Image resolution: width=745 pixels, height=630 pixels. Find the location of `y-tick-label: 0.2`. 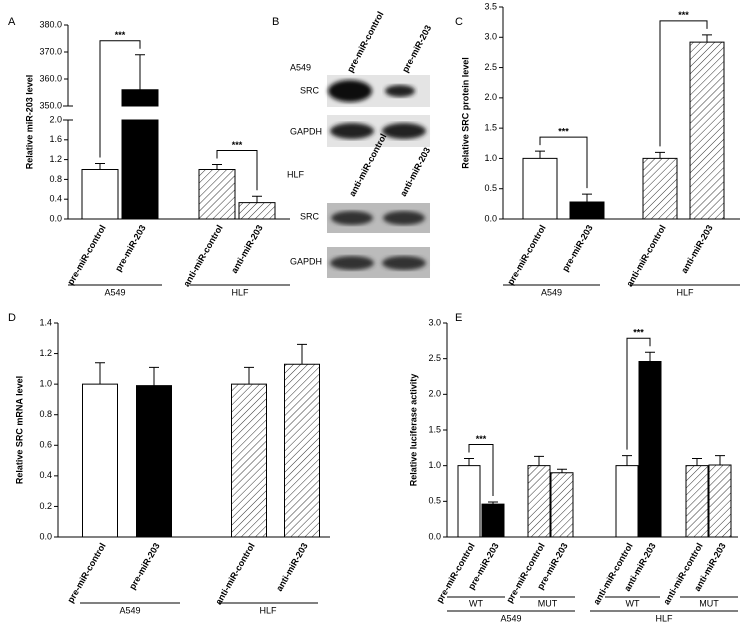

y-tick-label: 0.2 is located at coordinates (45, 506).